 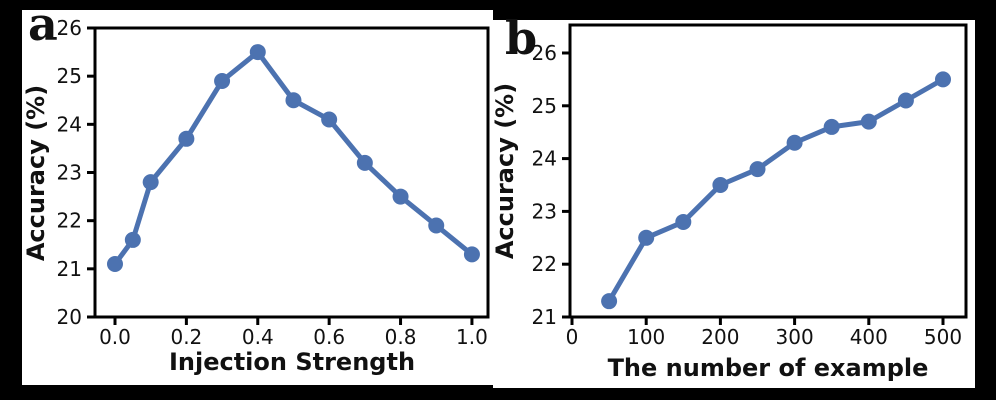 What do you see at coordinates (69, 317) in the screenshot?
I see `y-tick-label: 20` at bounding box center [69, 317].